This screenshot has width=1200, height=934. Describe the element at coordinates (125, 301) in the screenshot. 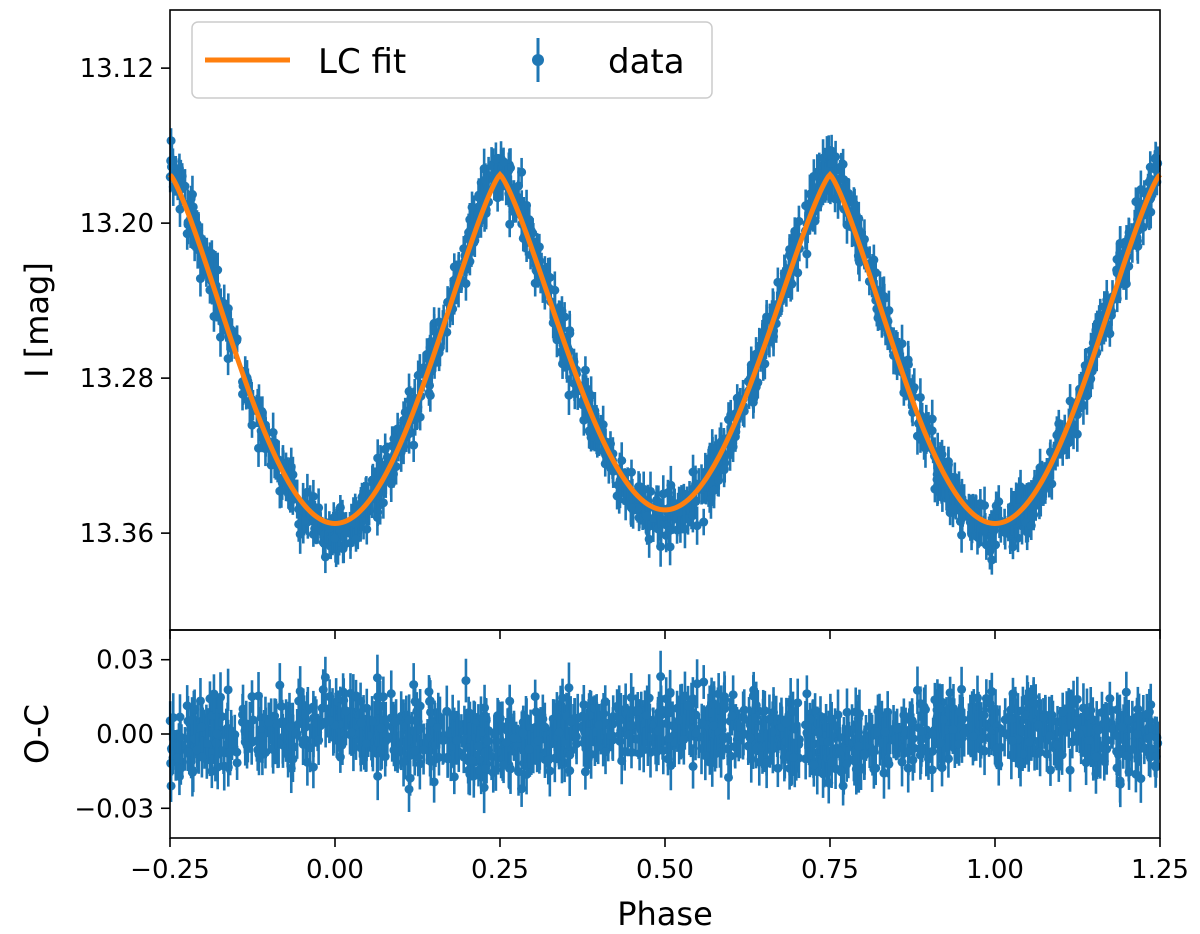

I see `light-curve-y-ticks: 13.12 13.20 13.28 13.36` at that location.